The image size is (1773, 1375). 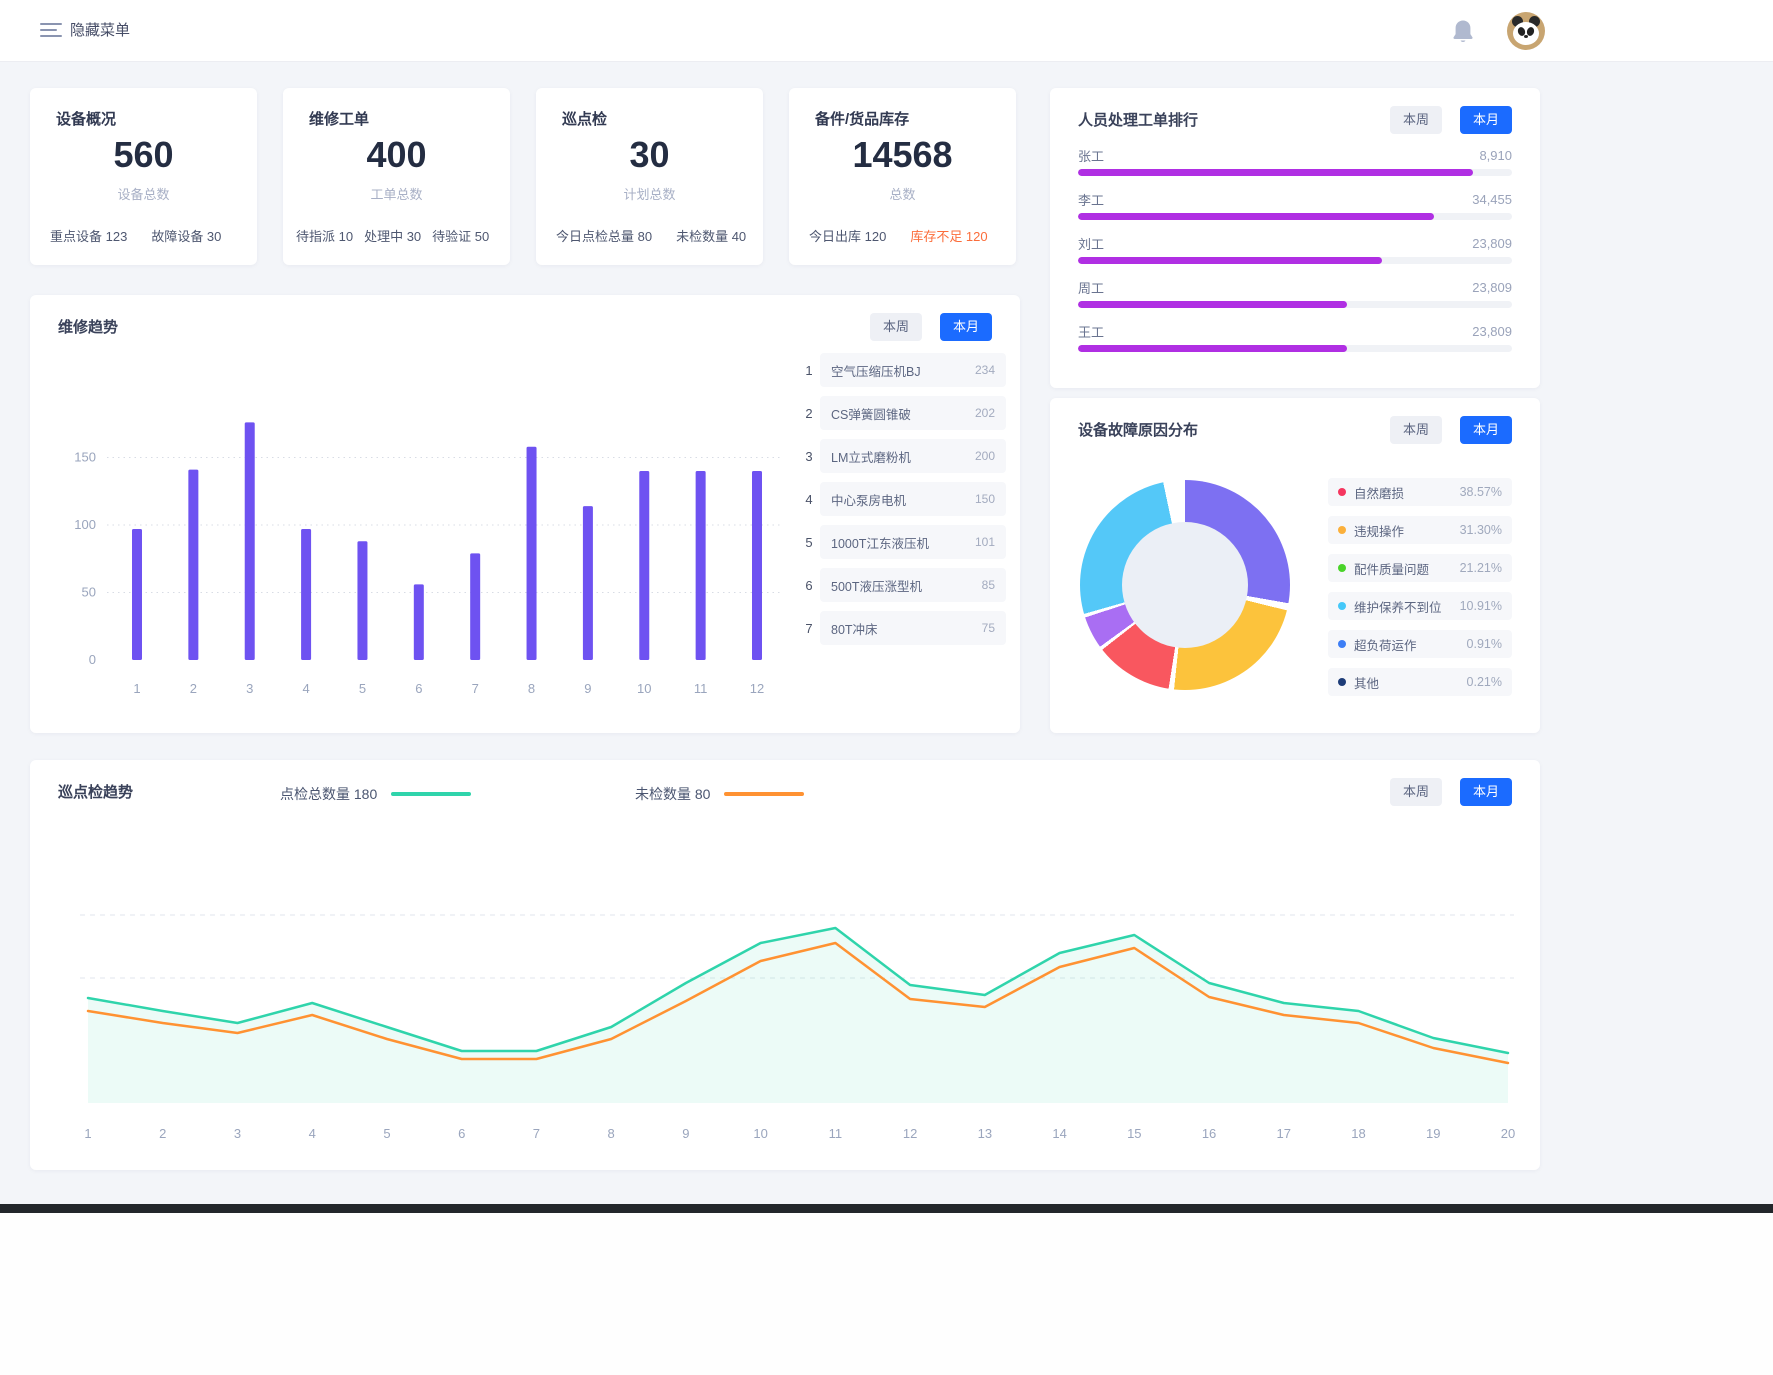 What do you see at coordinates (985, 1133) in the screenshot?
I see `svg-text: 13` at bounding box center [985, 1133].